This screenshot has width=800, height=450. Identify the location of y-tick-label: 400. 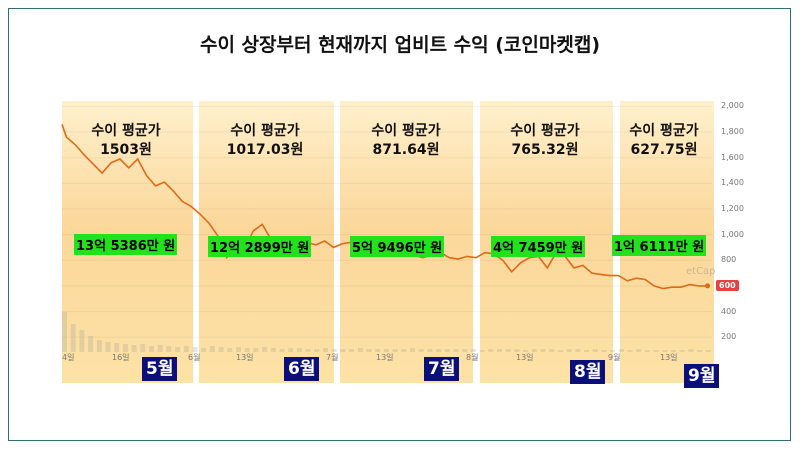
(729, 311).